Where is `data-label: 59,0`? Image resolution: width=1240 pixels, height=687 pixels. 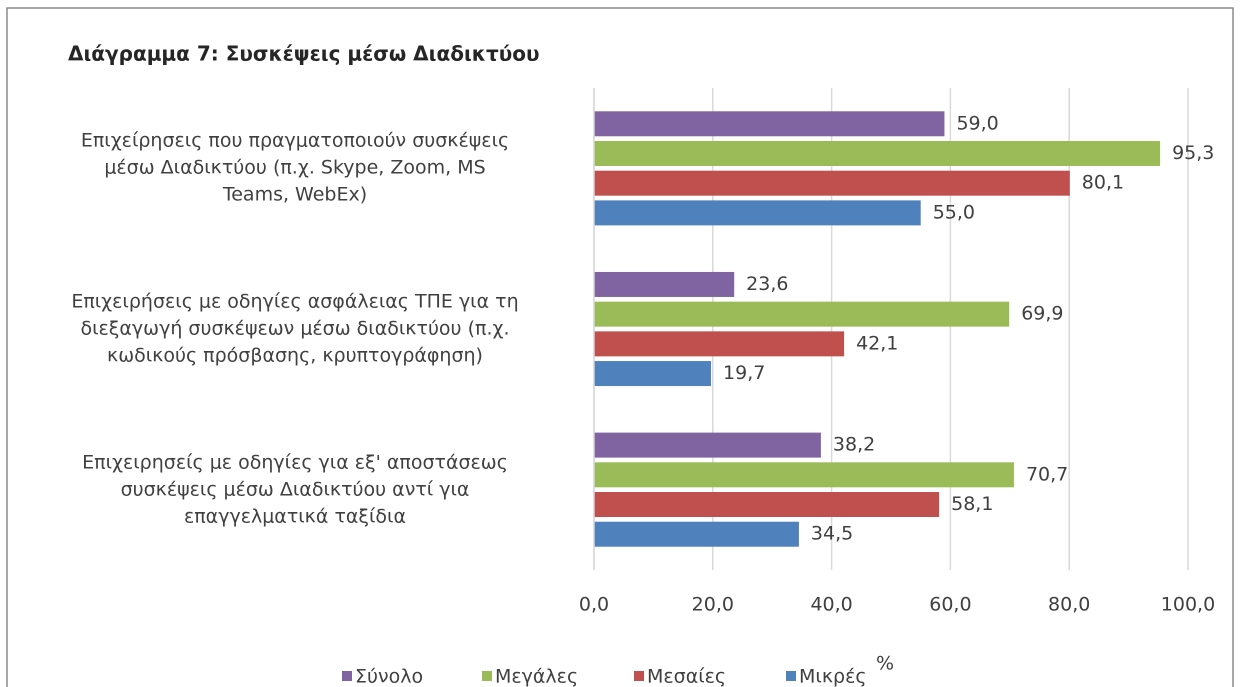
data-label: 59,0 is located at coordinates (977, 123).